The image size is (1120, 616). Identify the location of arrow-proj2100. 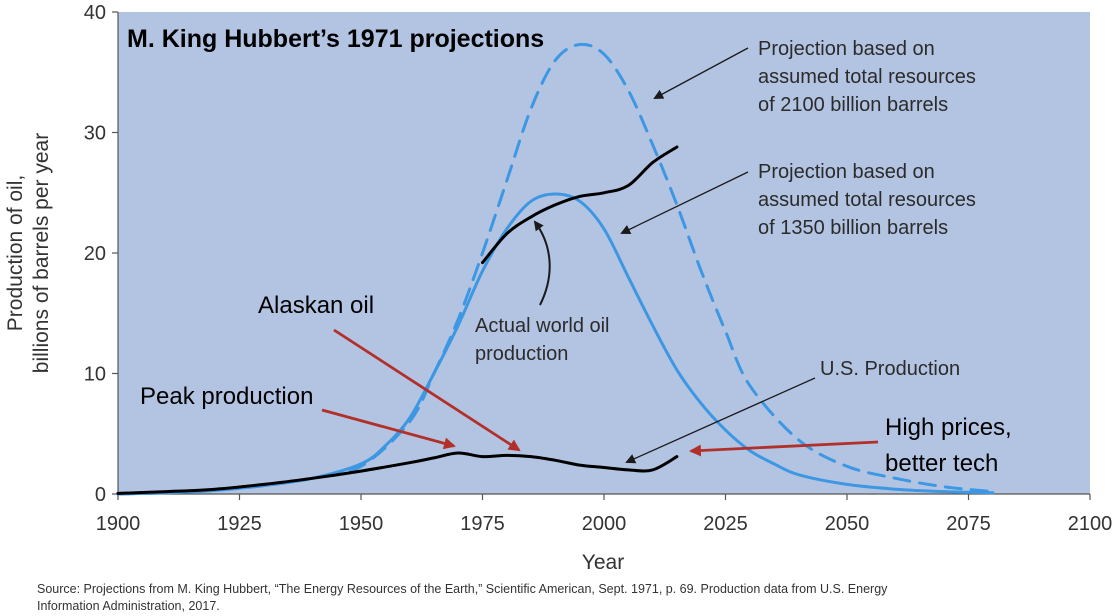
(701, 73).